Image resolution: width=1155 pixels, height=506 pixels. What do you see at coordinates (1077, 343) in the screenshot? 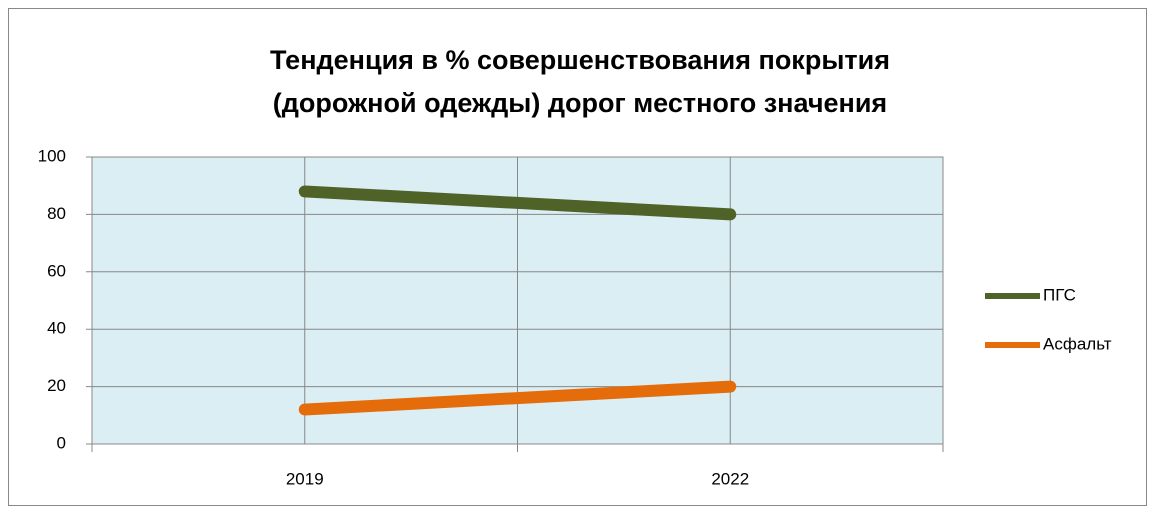
I see `legend-label: Асфальт` at bounding box center [1077, 343].